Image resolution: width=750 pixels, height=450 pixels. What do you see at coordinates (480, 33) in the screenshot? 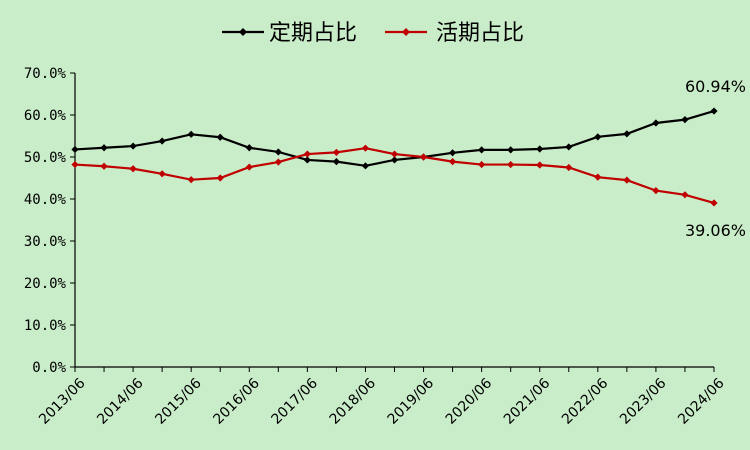
I see `legend-label: 活期占比` at bounding box center [480, 33].